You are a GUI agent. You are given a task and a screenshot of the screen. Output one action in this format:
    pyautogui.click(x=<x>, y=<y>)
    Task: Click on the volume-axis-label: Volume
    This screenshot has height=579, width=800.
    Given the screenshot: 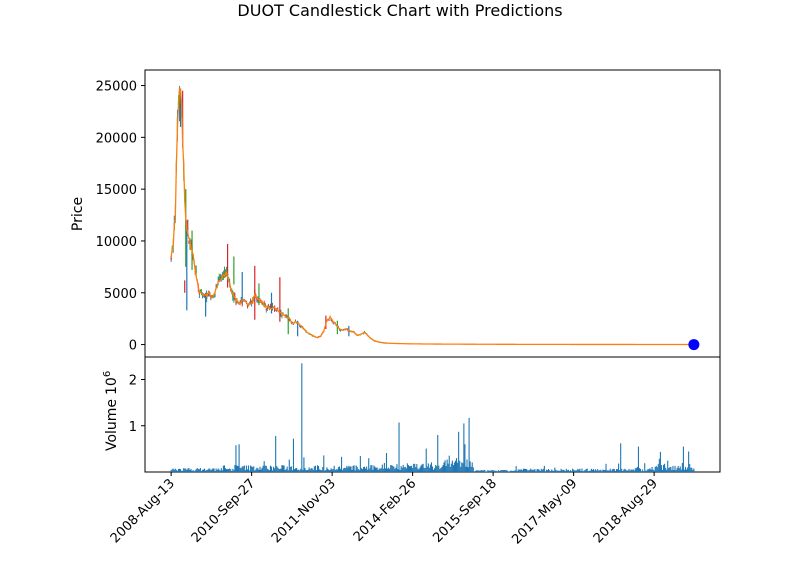 What is the action you would take?
    pyautogui.click(x=112, y=425)
    